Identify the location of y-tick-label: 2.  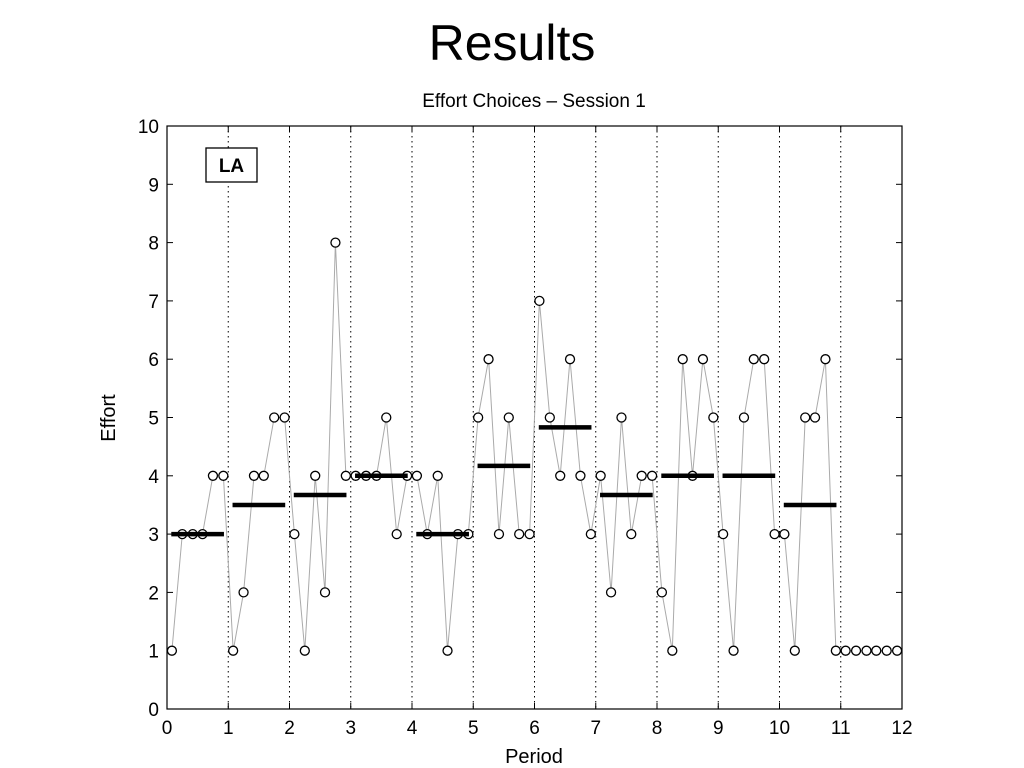
(153, 593).